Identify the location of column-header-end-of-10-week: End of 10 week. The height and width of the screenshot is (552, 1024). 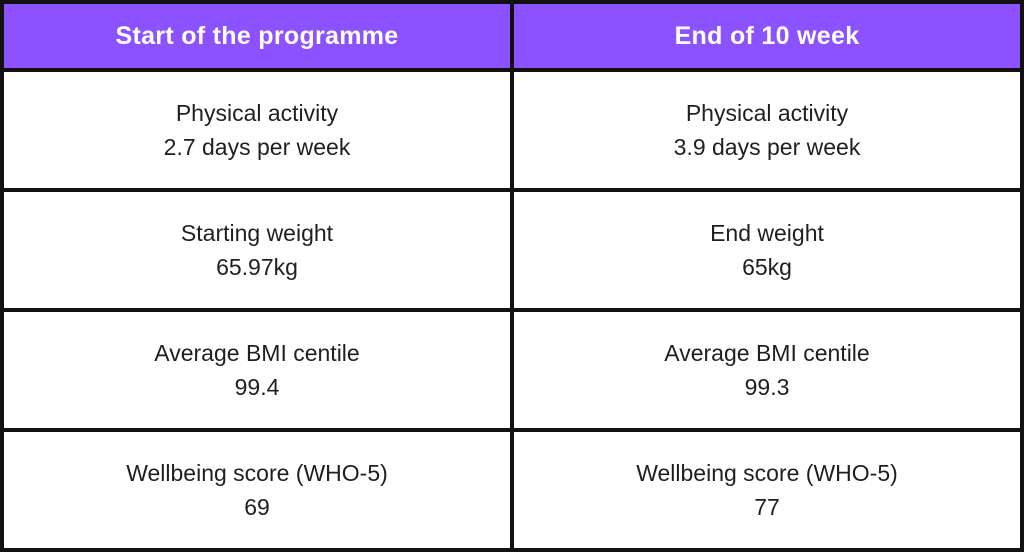
(767, 36).